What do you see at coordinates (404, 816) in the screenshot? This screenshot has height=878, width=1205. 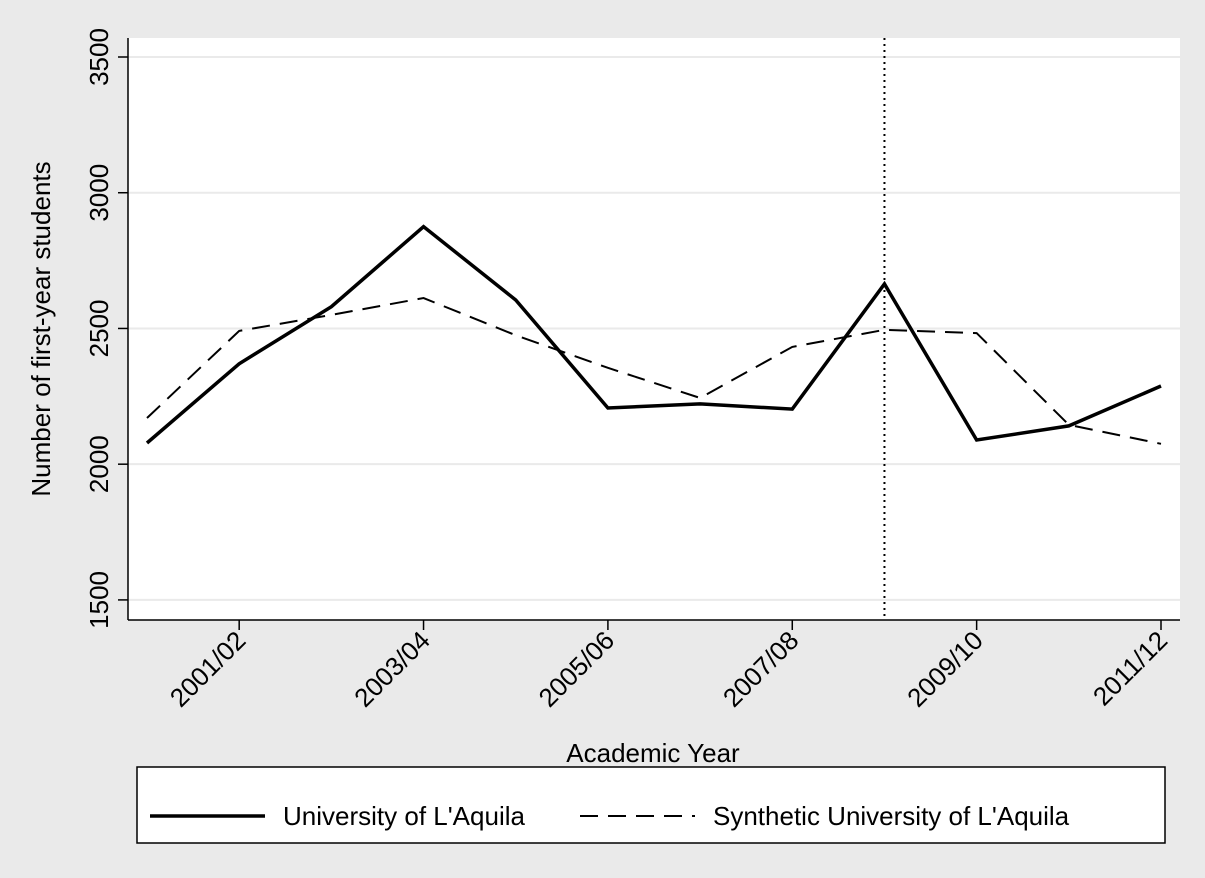 I see `legend-label: University of L'Aquila` at bounding box center [404, 816].